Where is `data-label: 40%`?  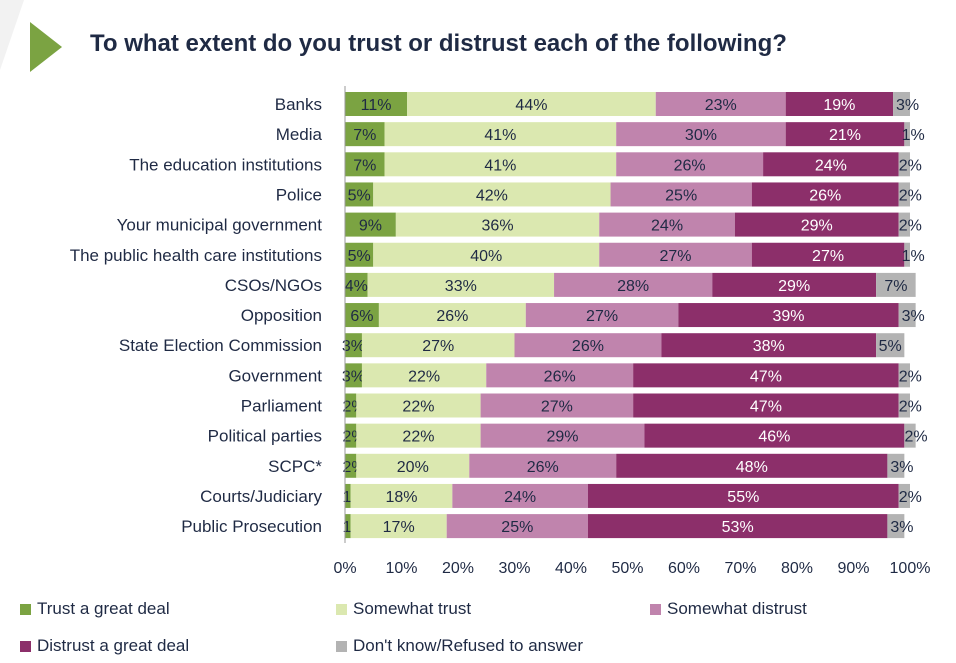
data-label: 40% is located at coordinates (486, 256).